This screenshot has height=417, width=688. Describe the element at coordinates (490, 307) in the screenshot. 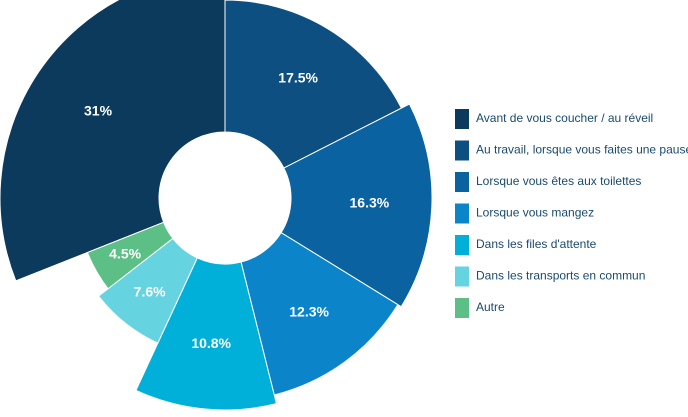

I see `legend-label: Autre` at that location.